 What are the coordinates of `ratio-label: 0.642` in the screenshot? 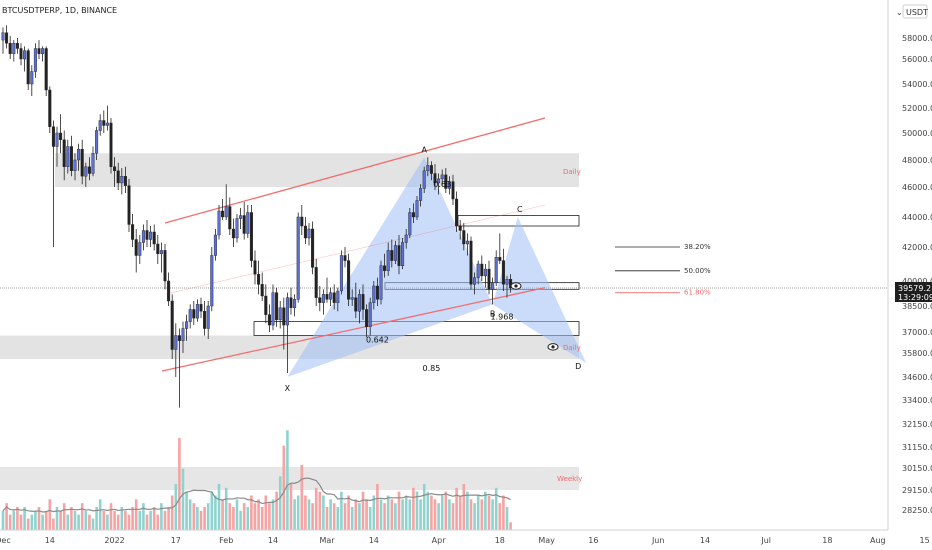 It's located at (377, 340).